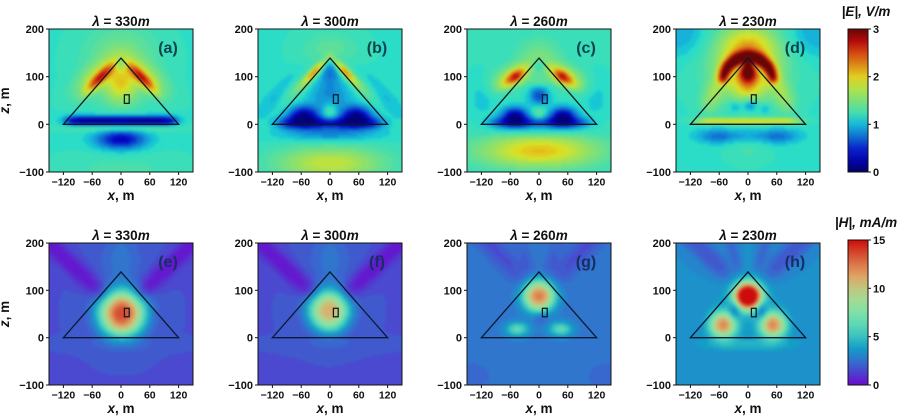 This screenshot has width=905, height=417. What do you see at coordinates (866, 11) in the screenshot?
I see `svg-text: |E|, V/m` at bounding box center [866, 11].